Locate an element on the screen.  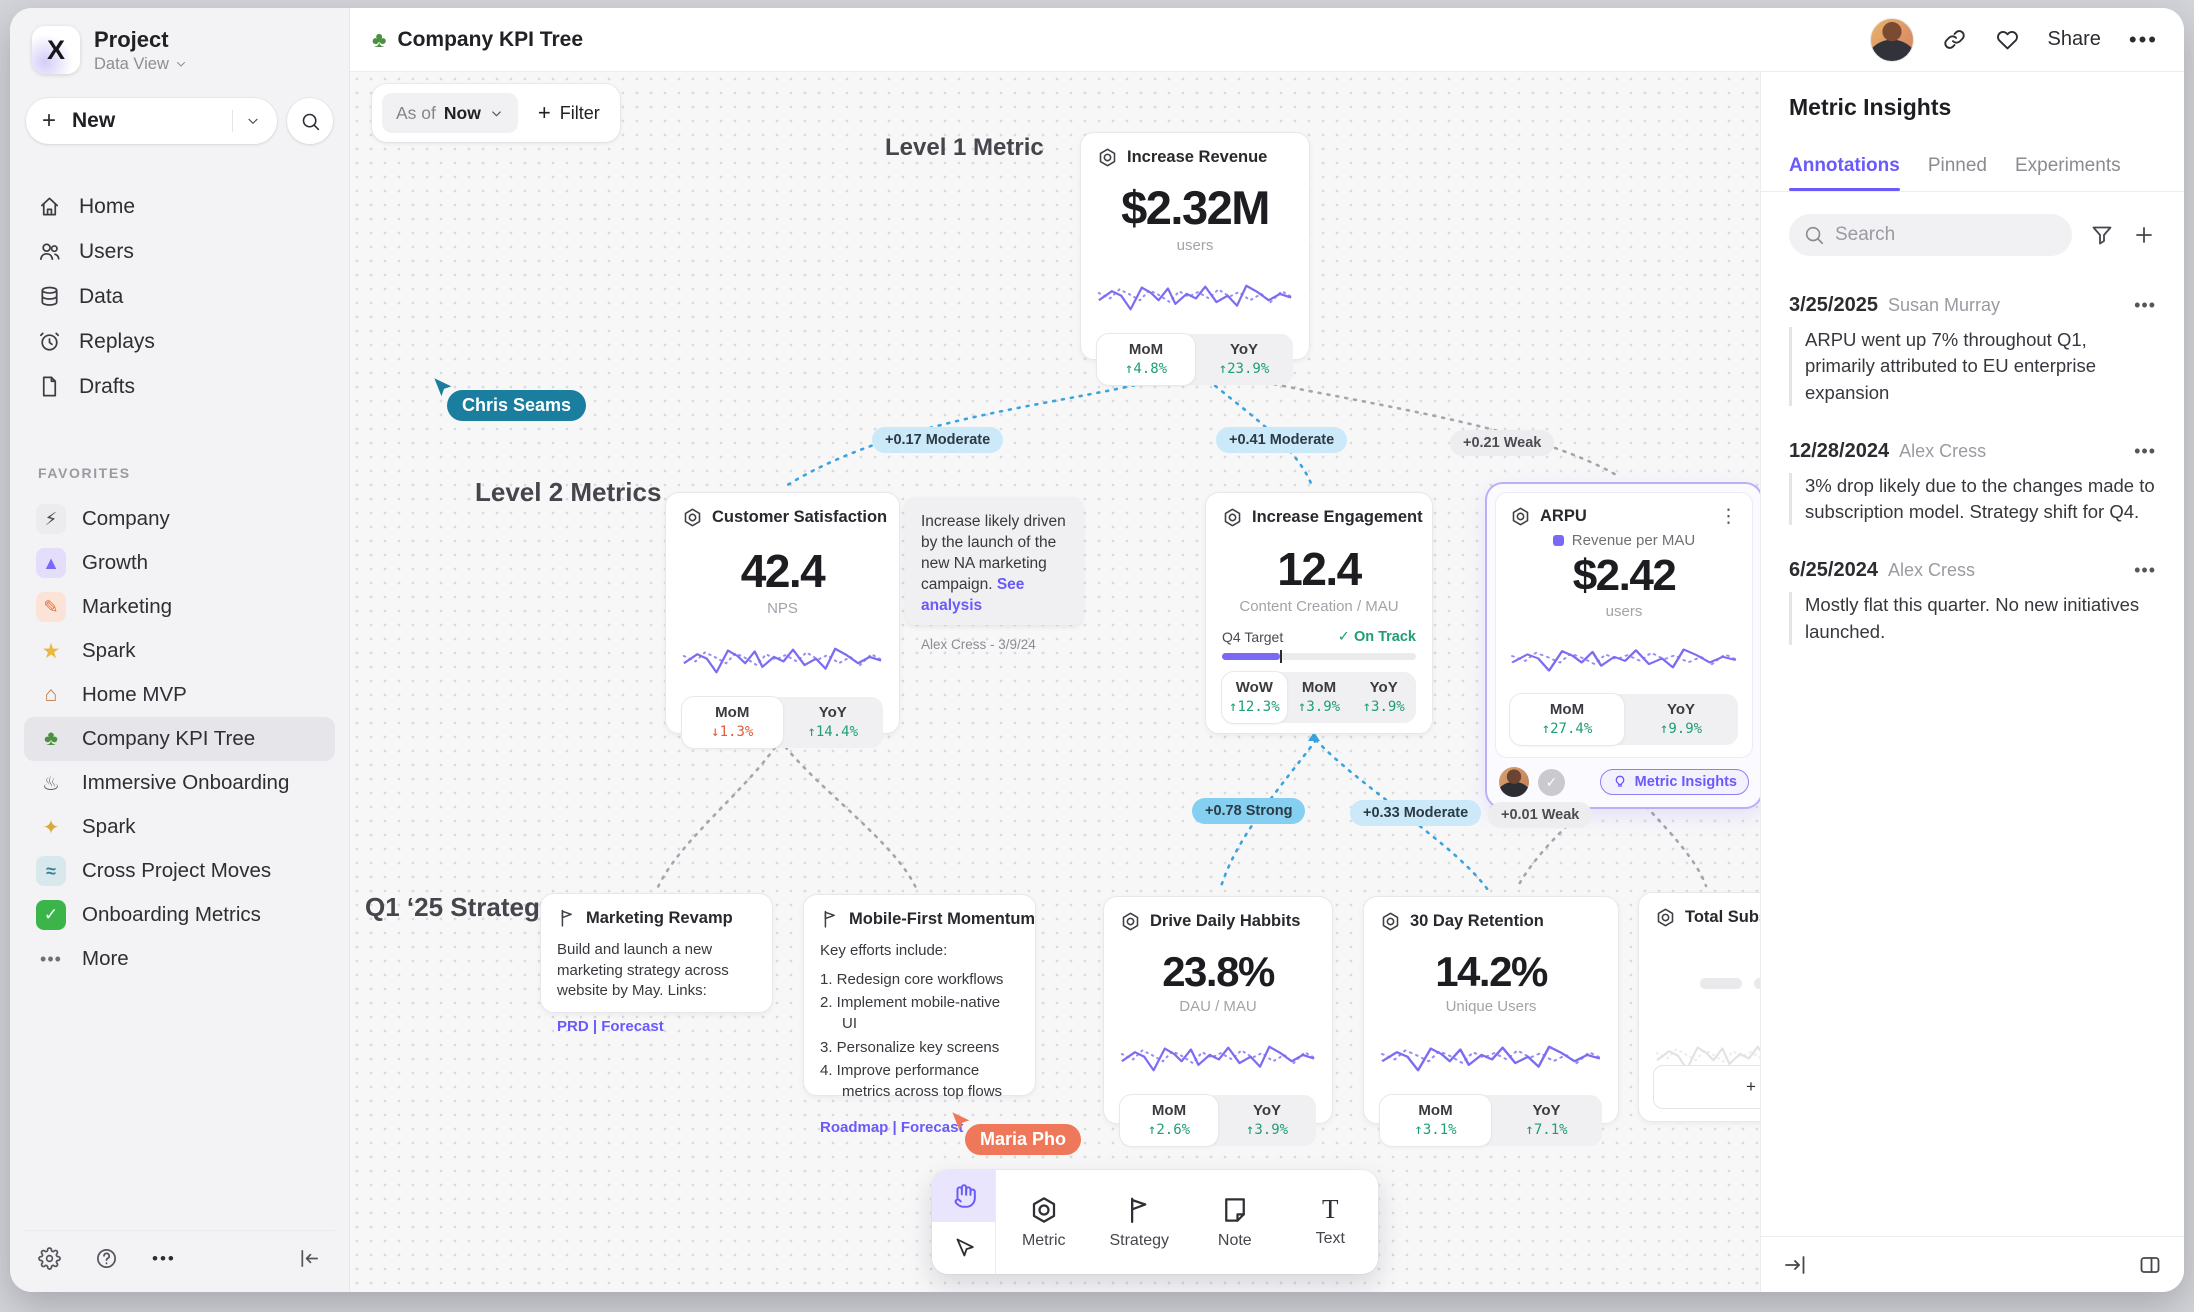
metric-unit: users is located at coordinates (1195, 245).